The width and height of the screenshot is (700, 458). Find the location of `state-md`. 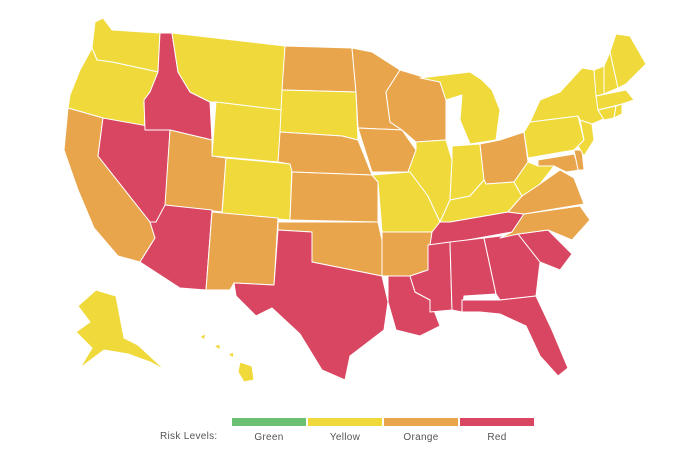

state-md is located at coordinates (559, 163).